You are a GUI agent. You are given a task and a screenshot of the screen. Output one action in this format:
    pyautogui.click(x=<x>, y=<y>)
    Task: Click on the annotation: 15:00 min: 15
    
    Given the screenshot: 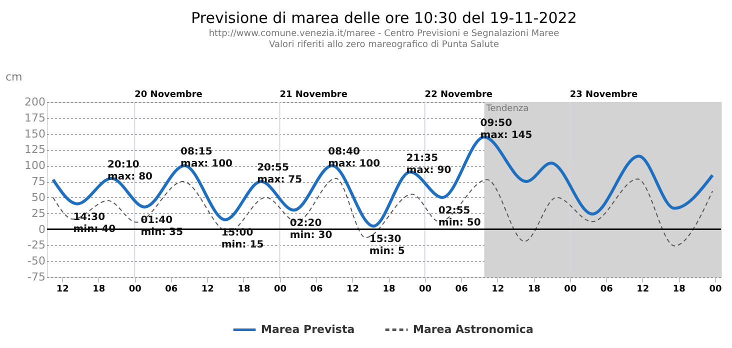 What is the action you would take?
    pyautogui.click(x=242, y=239)
    